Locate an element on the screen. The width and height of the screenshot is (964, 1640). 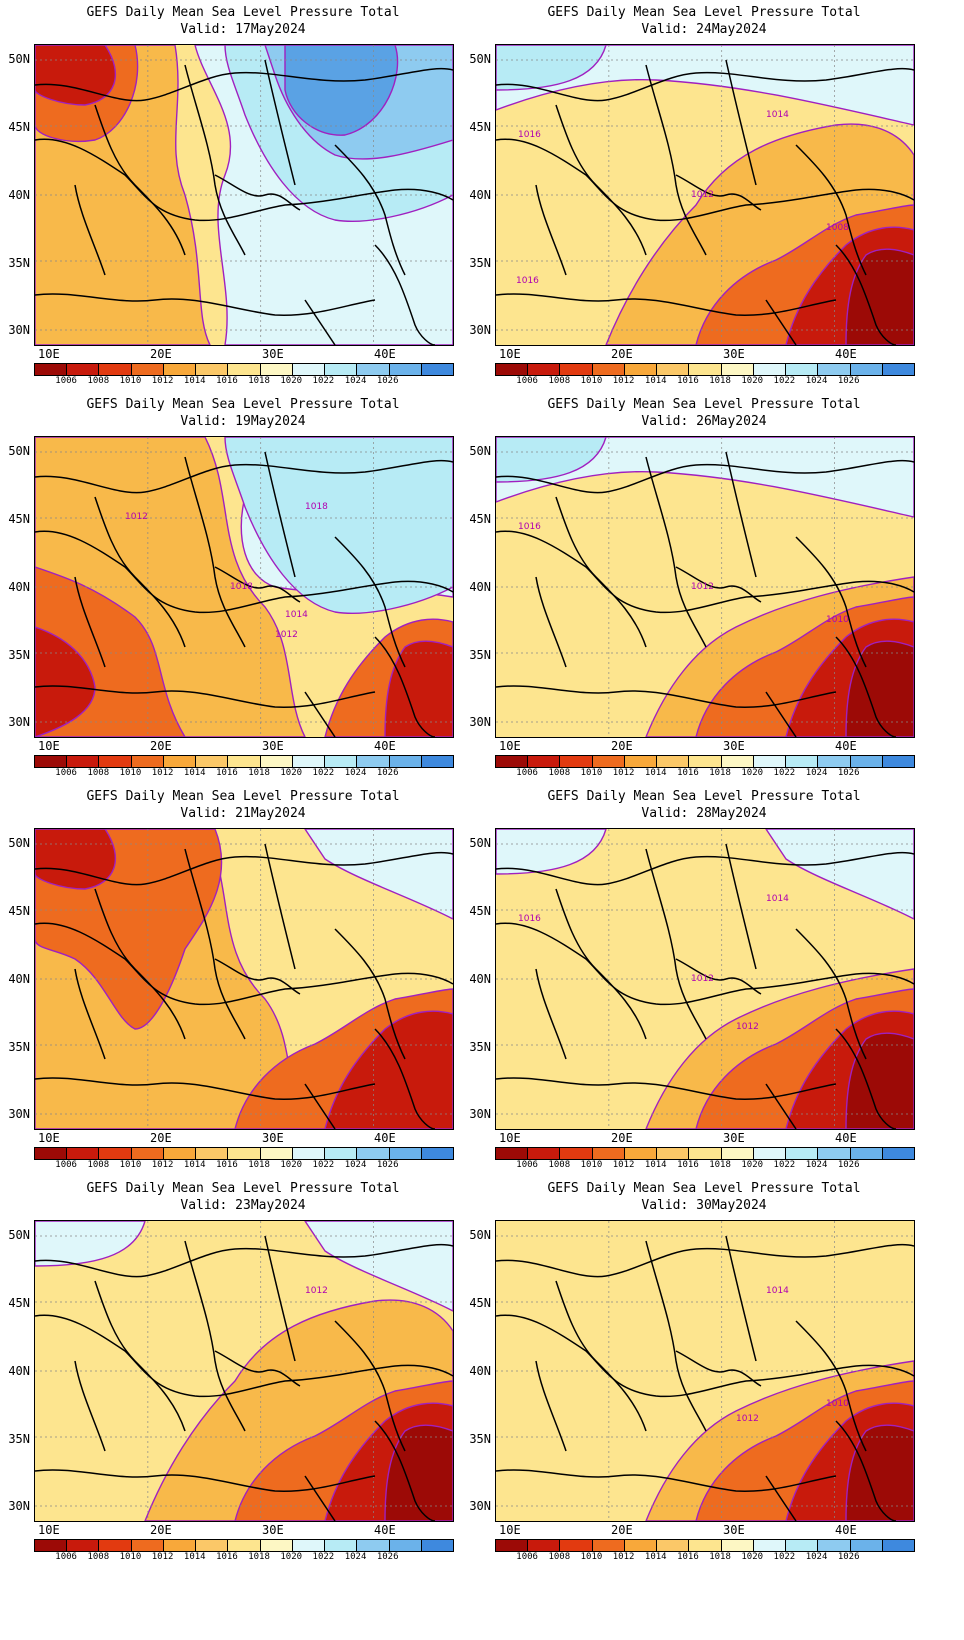
map-canvas: 1016 1014 1012 1008 1016 is located at coordinates (705, 195).